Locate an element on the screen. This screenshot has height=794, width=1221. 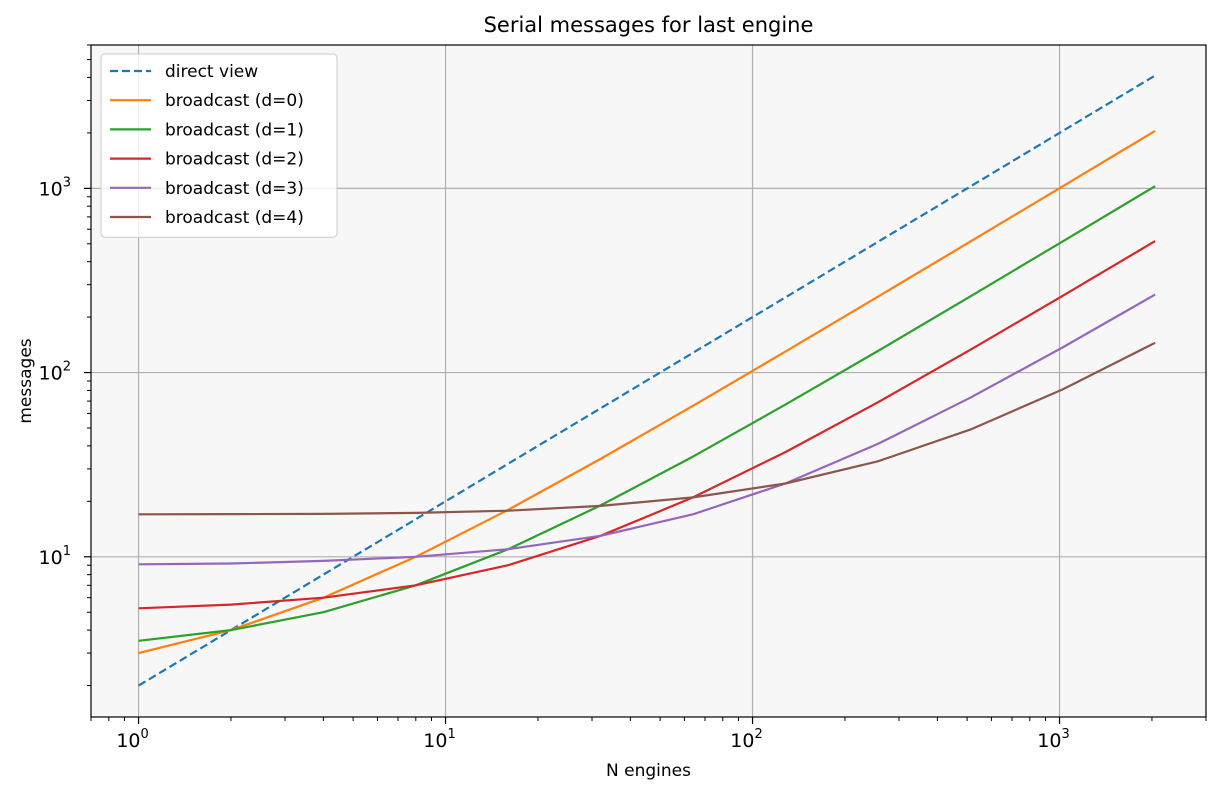
x-tick-label: 10³ is located at coordinates (1053, 739).